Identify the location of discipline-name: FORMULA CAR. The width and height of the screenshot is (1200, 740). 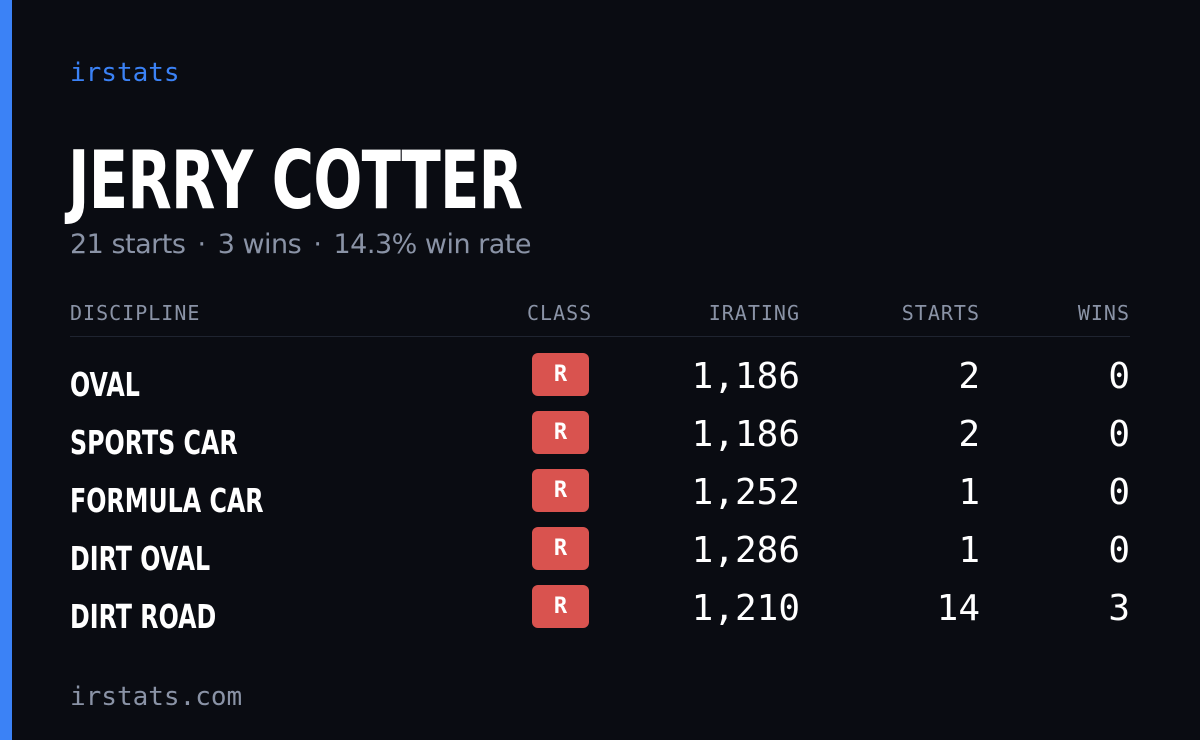
(167, 500).